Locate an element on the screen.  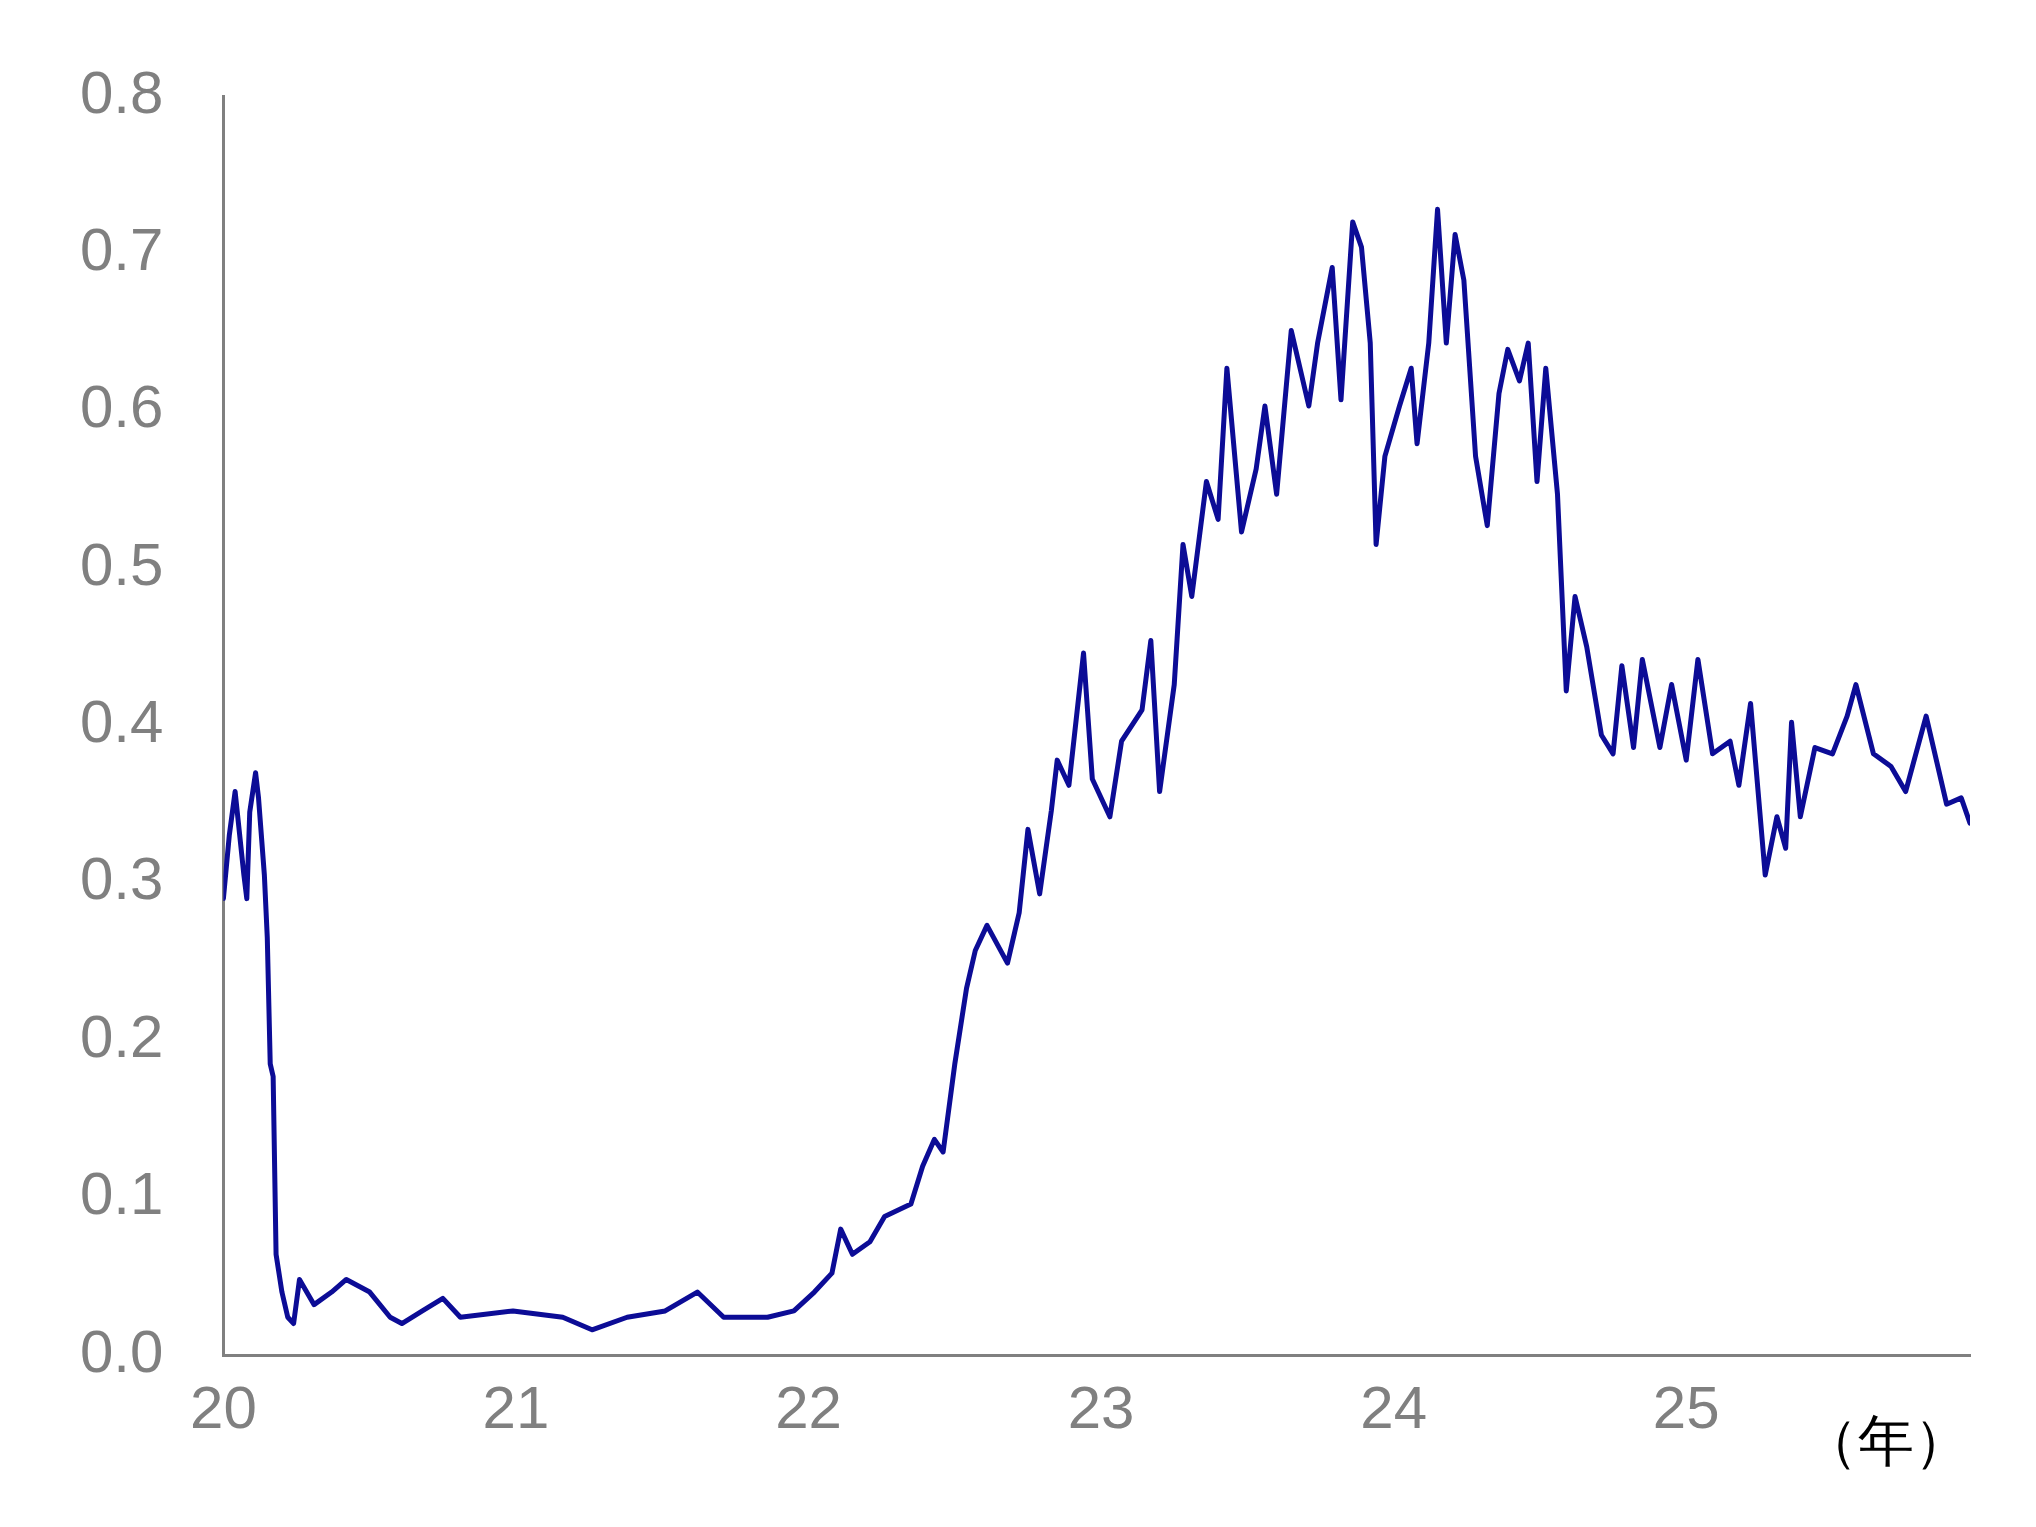
y-tick-label: 0.7 is located at coordinates (121, 249).